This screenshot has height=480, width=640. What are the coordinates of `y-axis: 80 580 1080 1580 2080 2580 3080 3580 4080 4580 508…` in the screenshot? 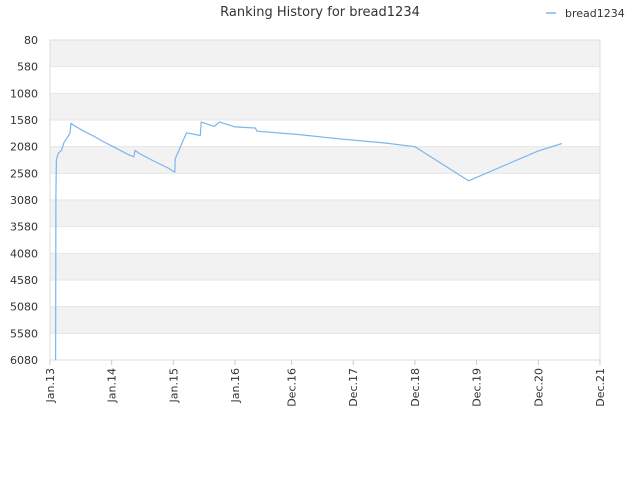 It's located at (24, 200).